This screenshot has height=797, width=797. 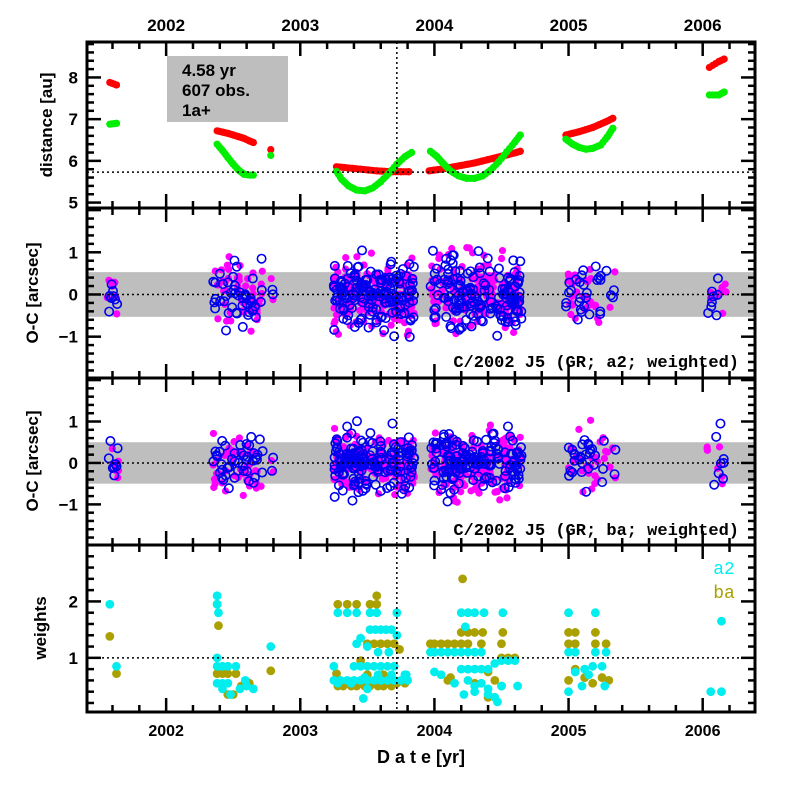 I want to click on y-tick-label: 1, so click(x=73, y=658).